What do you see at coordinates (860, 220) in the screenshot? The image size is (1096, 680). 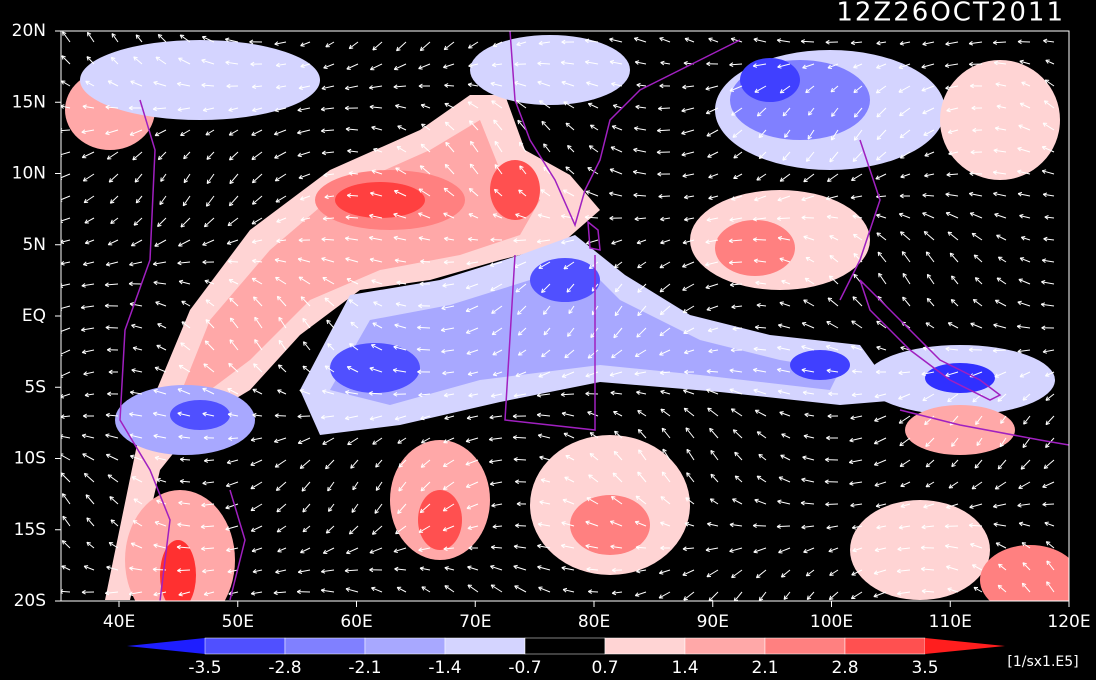 I see `coastline` at bounding box center [860, 220].